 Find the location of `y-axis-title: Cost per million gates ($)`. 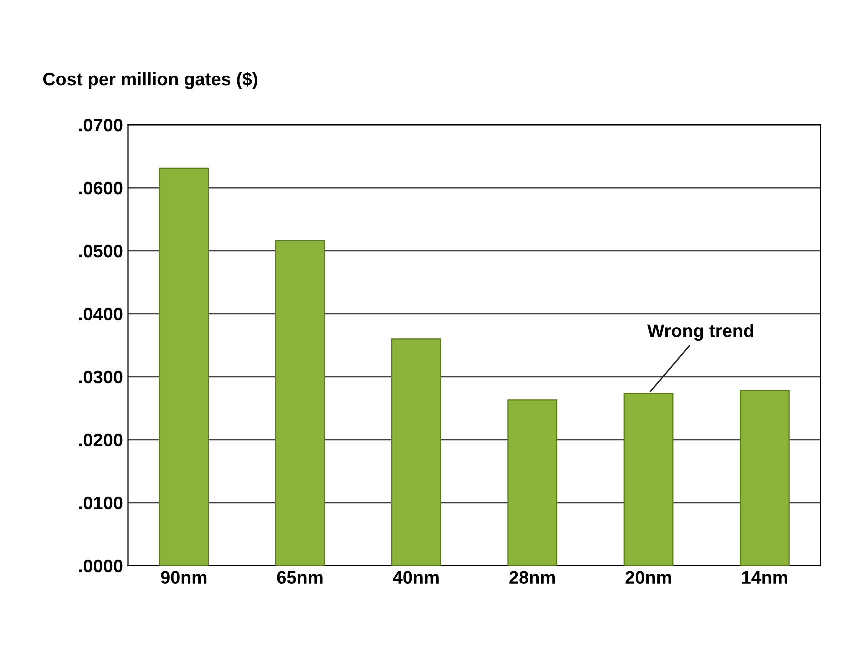

y-axis-title: Cost per million gates ($) is located at coordinates (150, 81).